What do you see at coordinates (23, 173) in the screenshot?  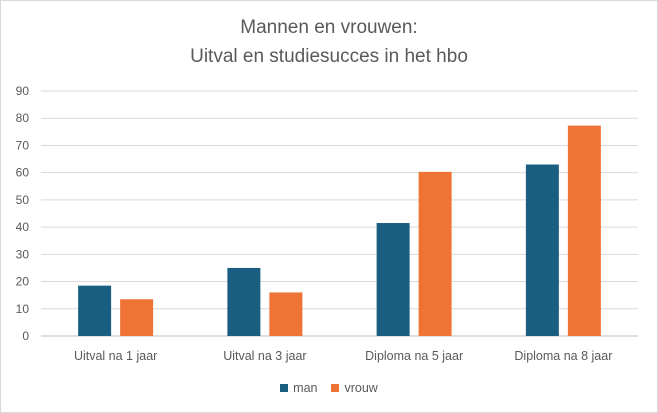 I see `y-tick-label: 60` at bounding box center [23, 173].